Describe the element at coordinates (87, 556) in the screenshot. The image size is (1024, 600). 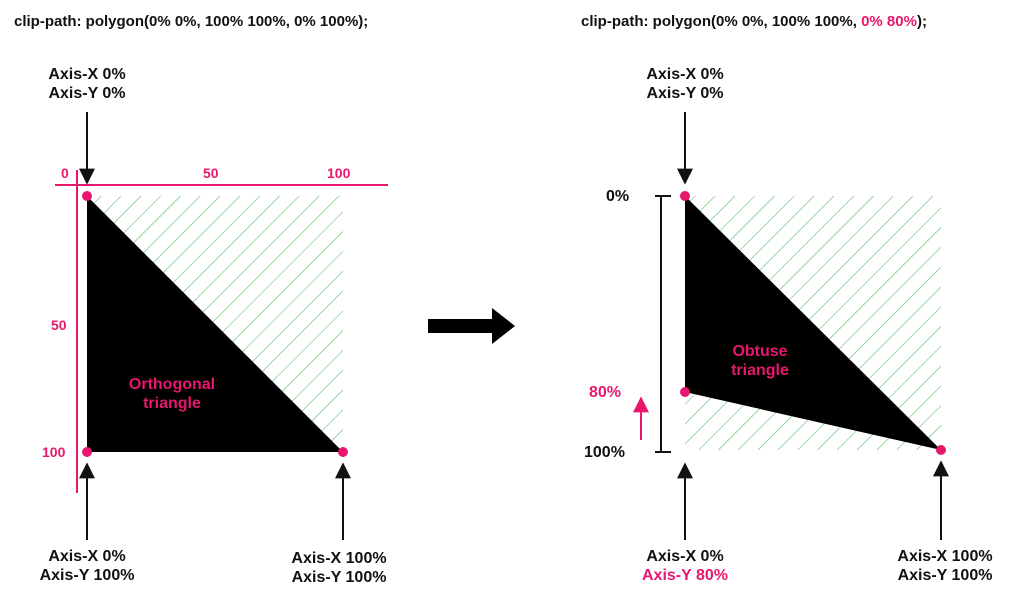
I see `left-bottom-left-label-x: Axis-X 0%` at that location.